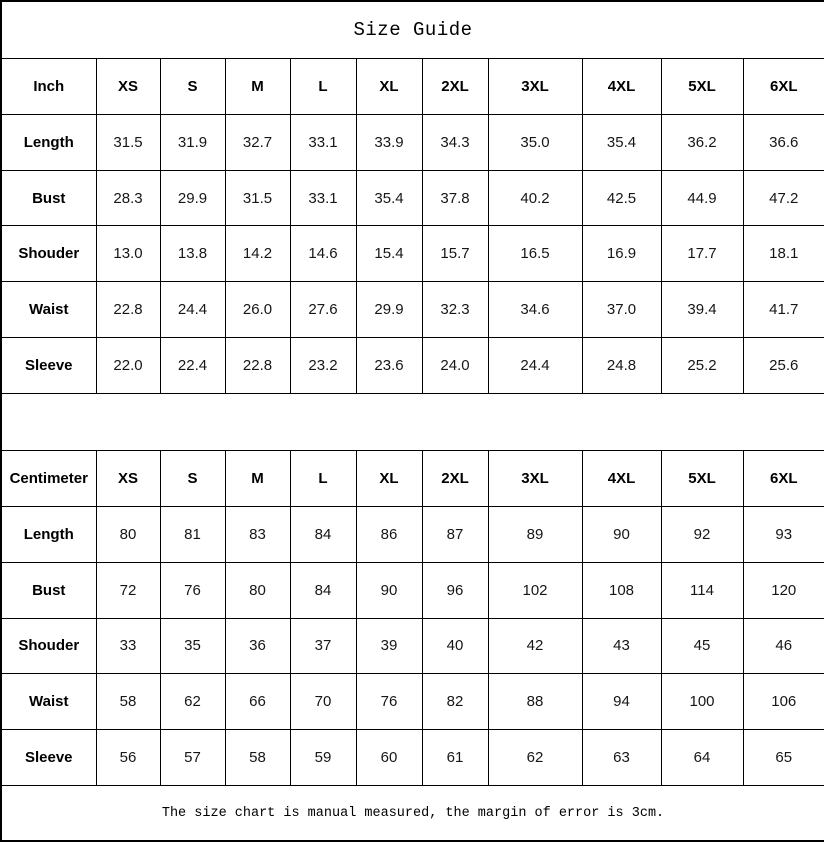 The image size is (824, 842). Describe the element at coordinates (412, 422) in the screenshot. I see `table-gap-row` at that location.